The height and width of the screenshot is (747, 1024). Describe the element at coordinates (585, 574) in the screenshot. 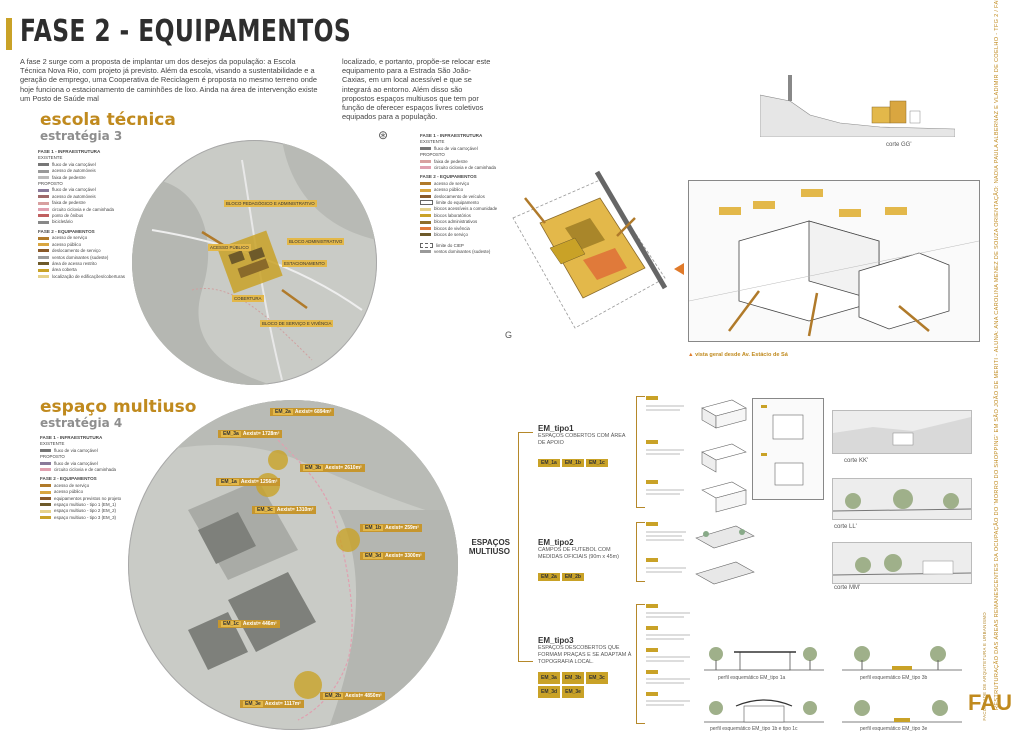

I see `em-chips: EM_2a EM_2b` at that location.